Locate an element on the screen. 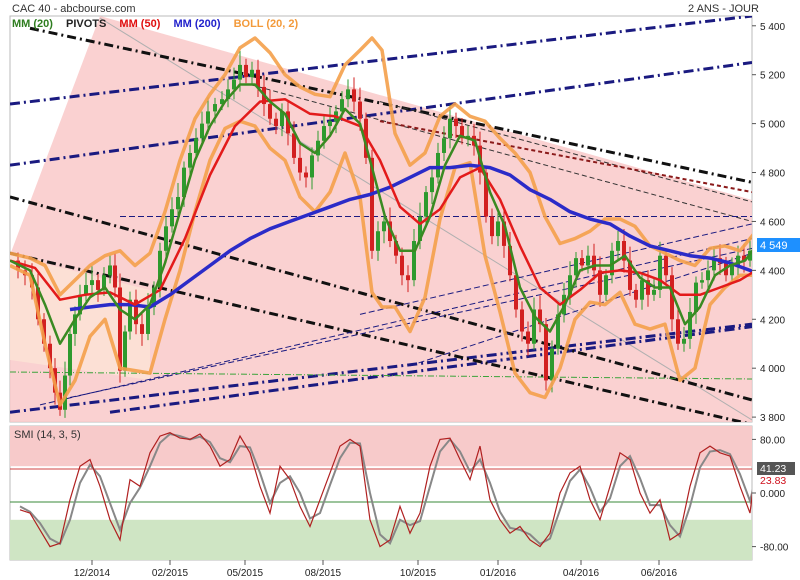 This screenshot has width=800, height=580. last-price-badge is located at coordinates (778, 245).